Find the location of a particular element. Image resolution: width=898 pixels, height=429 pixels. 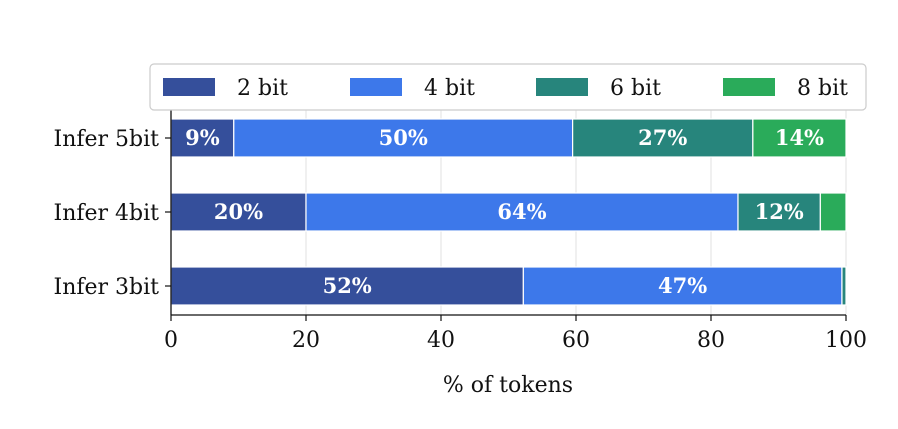

legend-label: 4 bit is located at coordinates (449, 88).